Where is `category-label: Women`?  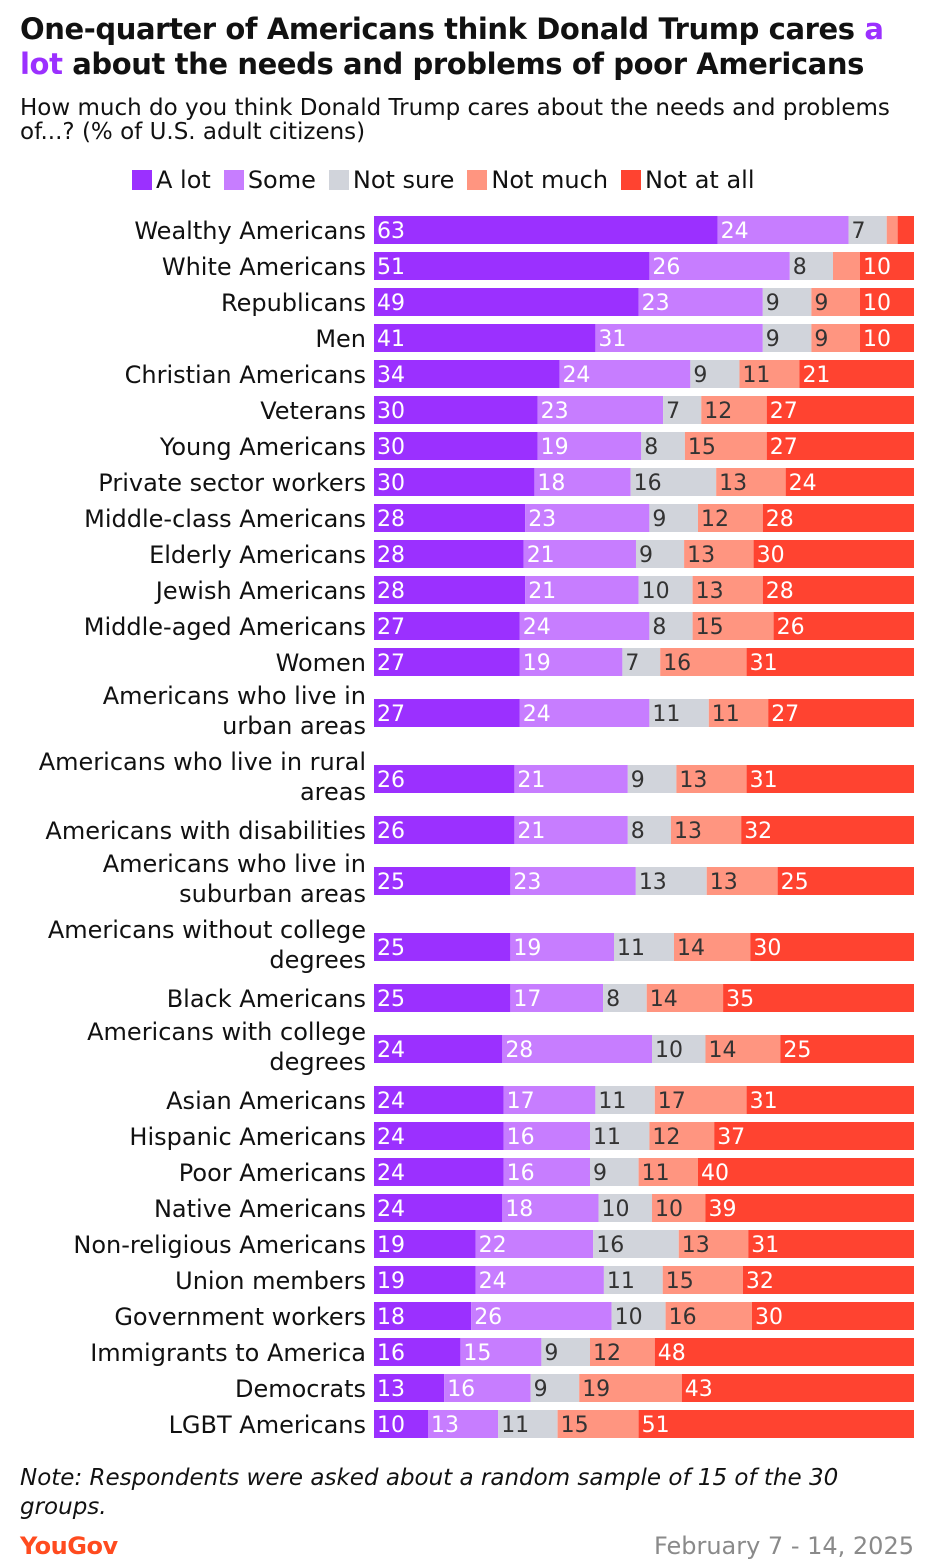 category-label: Women is located at coordinates (321, 663).